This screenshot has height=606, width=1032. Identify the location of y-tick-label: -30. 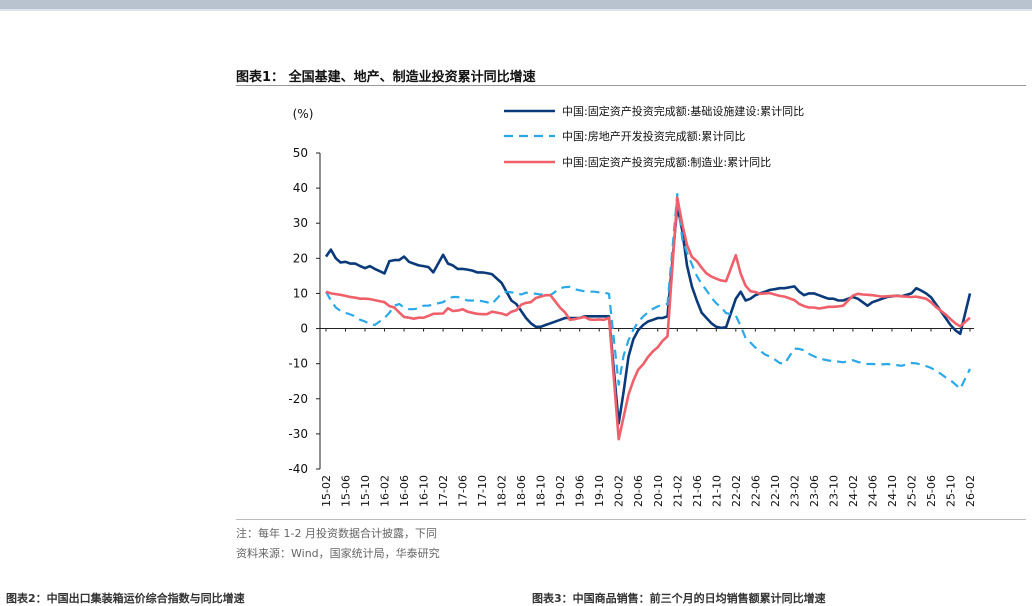
(298, 434).